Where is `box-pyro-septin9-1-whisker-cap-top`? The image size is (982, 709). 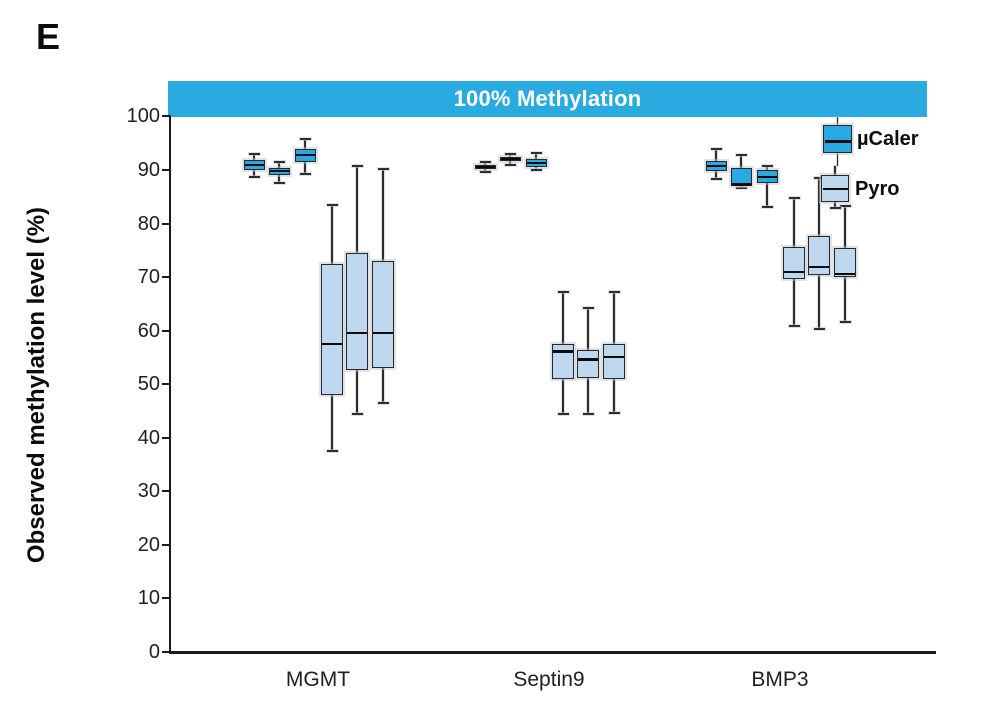
box-pyro-septin9-1-whisker-cap-top is located at coordinates (563, 291).